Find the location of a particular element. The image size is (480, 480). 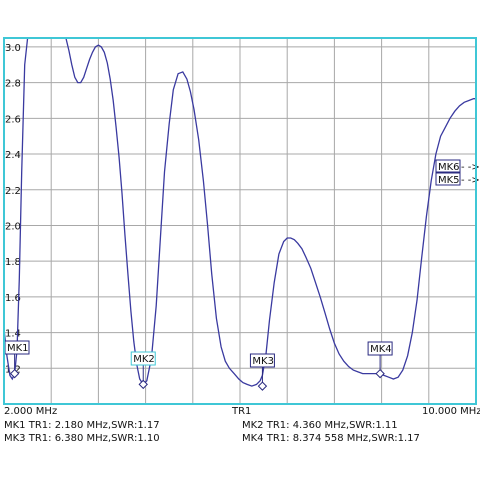

start-frequency-label: 2.000 MHz is located at coordinates (30, 411).